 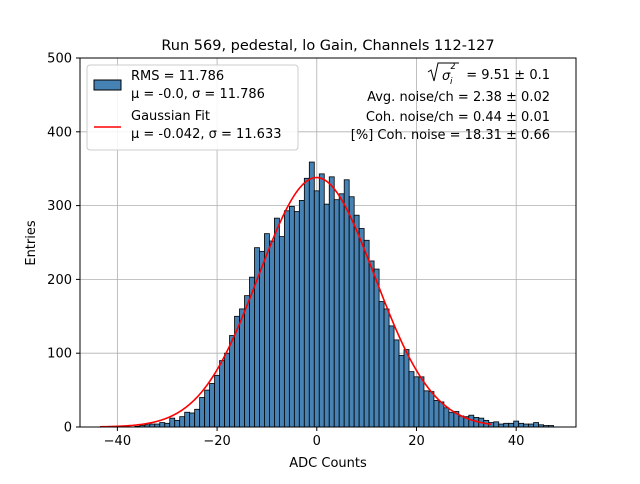 I want to click on x-tick-label: 0, so click(x=317, y=441).